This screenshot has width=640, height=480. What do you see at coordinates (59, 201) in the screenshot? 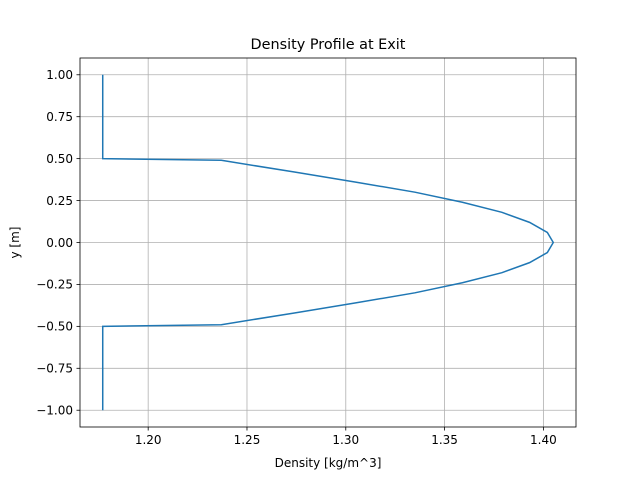
I see `y-tick-label: 0.25` at bounding box center [59, 201].